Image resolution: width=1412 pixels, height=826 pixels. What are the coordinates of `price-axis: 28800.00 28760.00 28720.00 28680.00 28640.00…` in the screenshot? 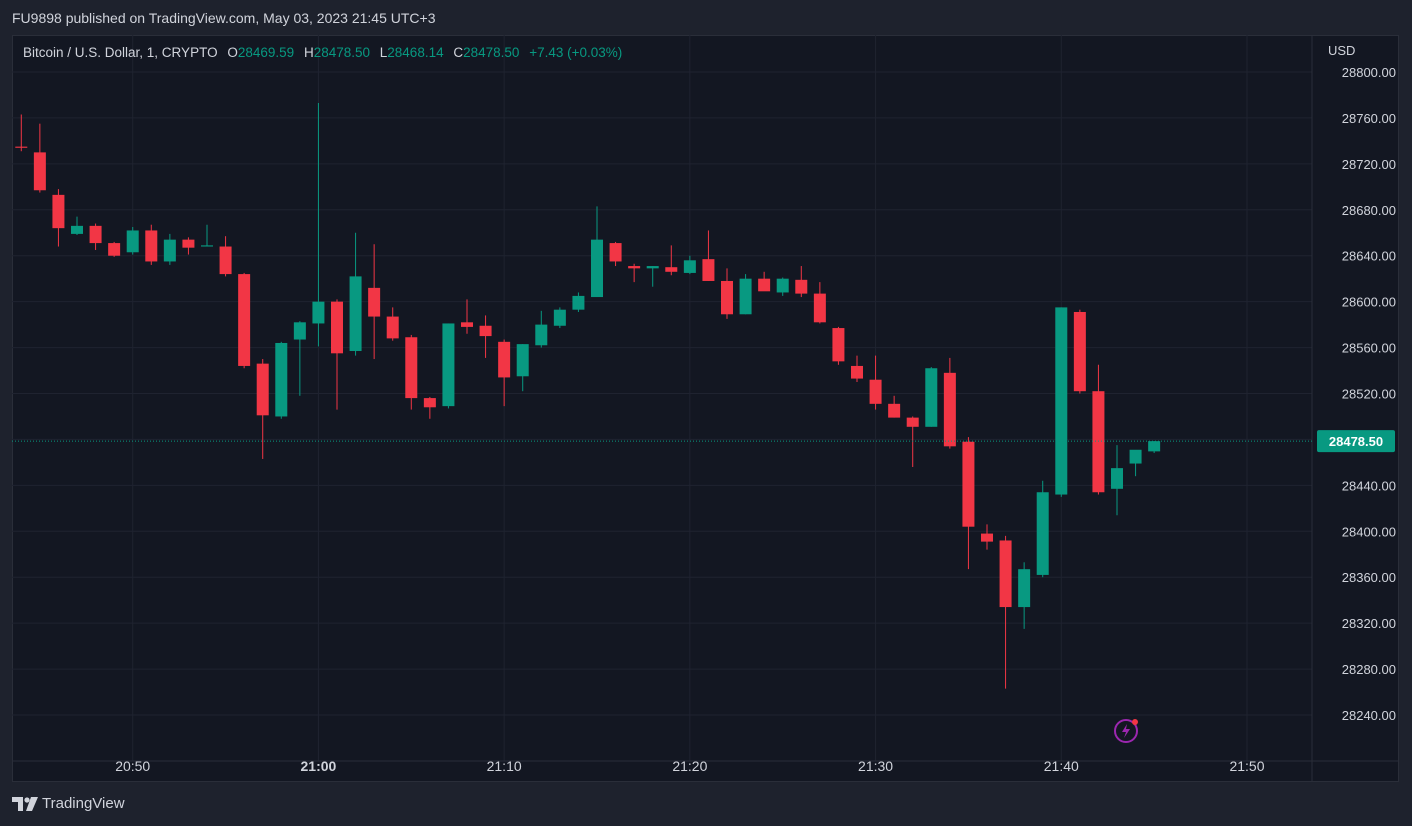 It's located at (1356, 394).